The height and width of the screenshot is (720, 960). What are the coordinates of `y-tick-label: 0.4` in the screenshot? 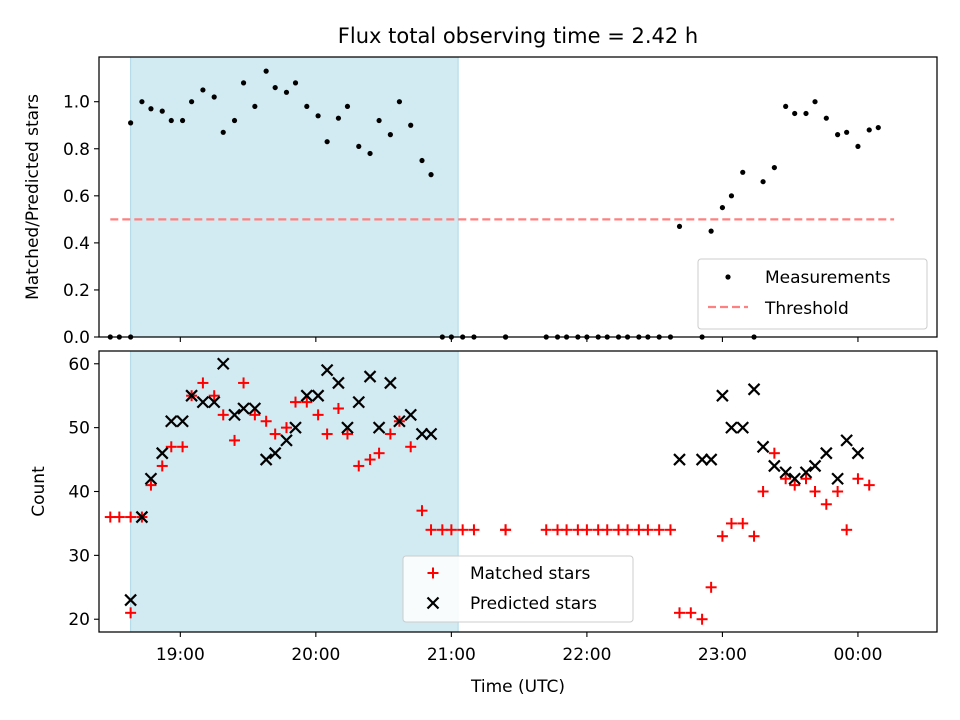 It's located at (76, 244).